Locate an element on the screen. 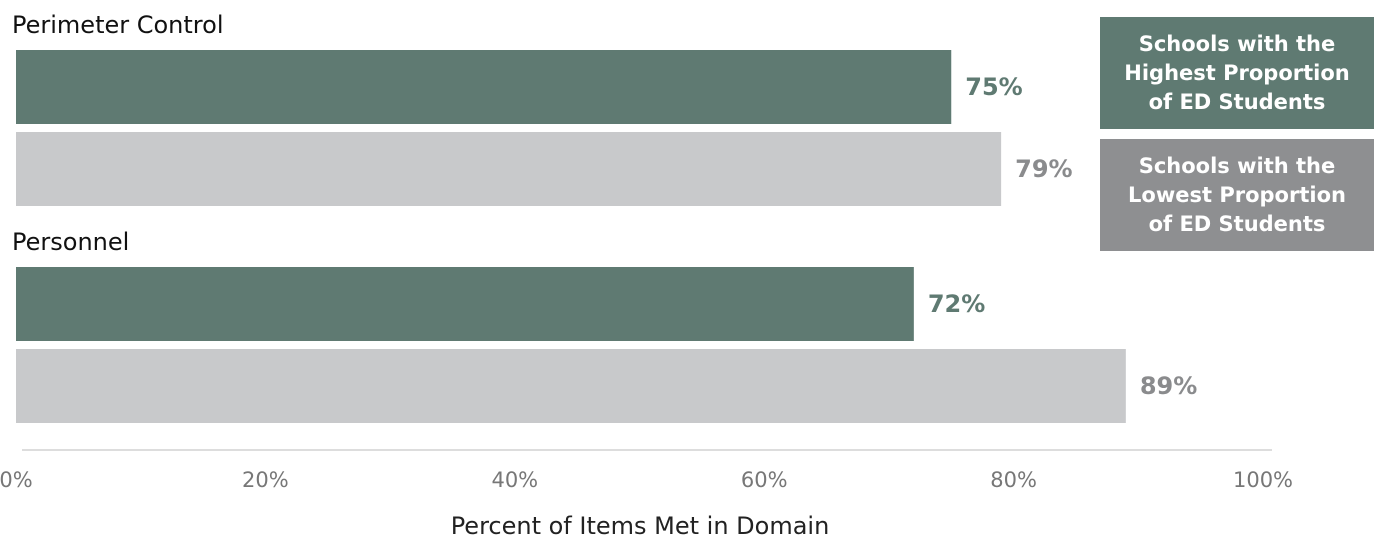 The width and height of the screenshot is (1374, 539). value-label: 89% is located at coordinates (1168, 386).